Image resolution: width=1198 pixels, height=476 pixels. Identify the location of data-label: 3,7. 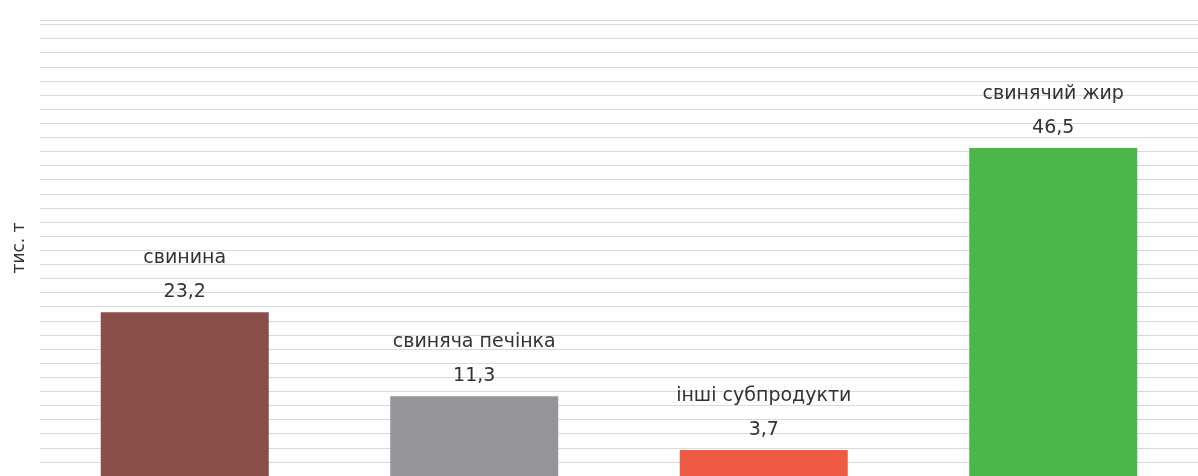
(763, 427).